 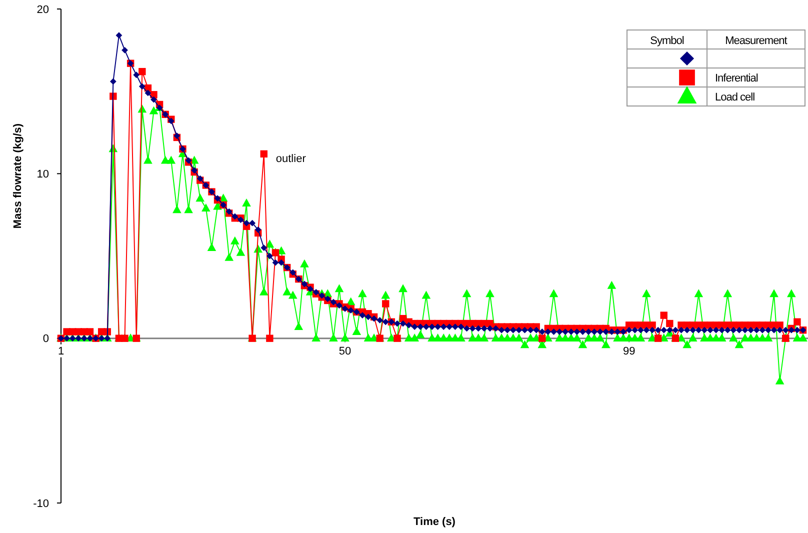 I want to click on annotation: Symbol, so click(x=667, y=41).